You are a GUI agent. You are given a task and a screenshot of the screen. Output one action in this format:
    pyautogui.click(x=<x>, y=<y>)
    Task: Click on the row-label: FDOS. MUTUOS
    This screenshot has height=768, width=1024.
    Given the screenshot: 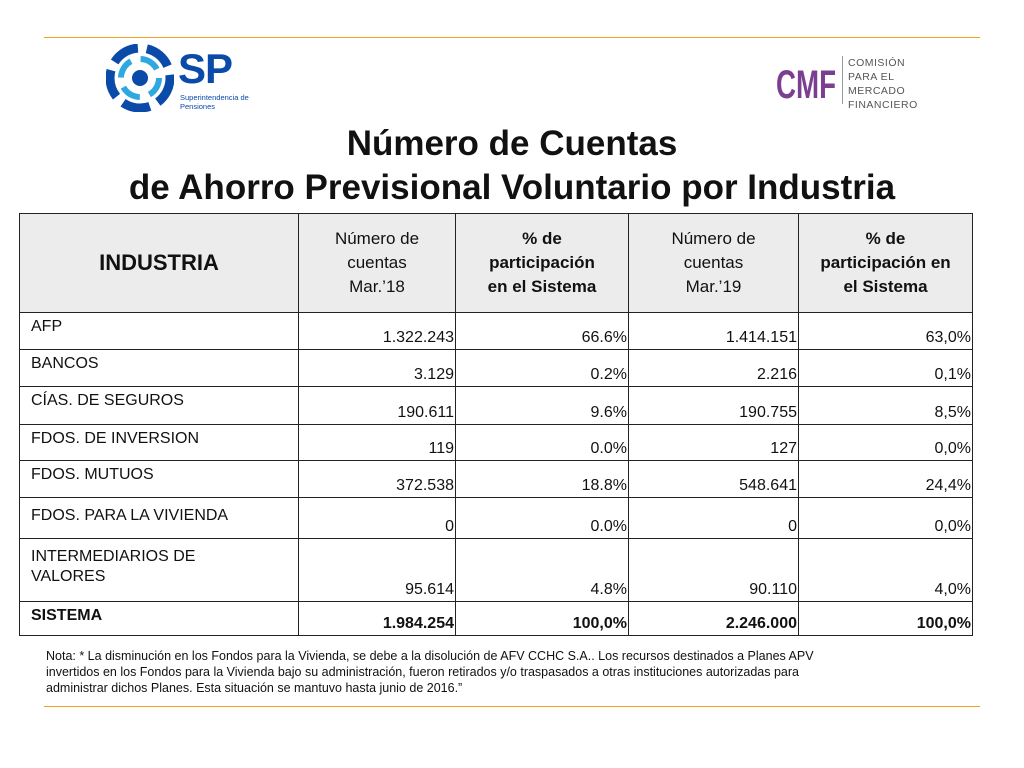 What is the action you would take?
    pyautogui.click(x=159, y=479)
    